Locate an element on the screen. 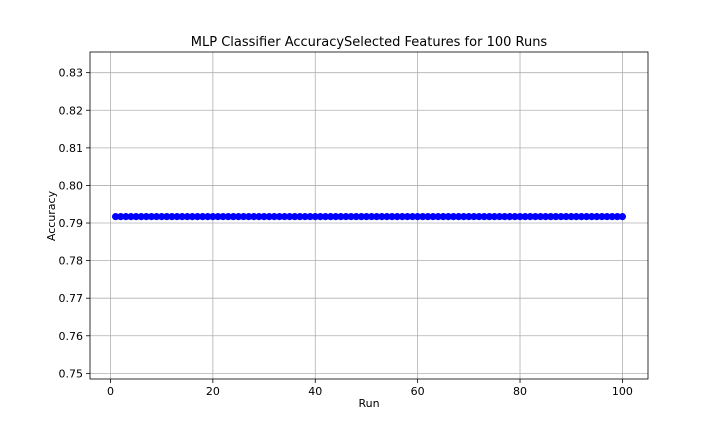 This screenshot has width=720, height=432. y-tick-label: 0.82 is located at coordinates (71, 110).